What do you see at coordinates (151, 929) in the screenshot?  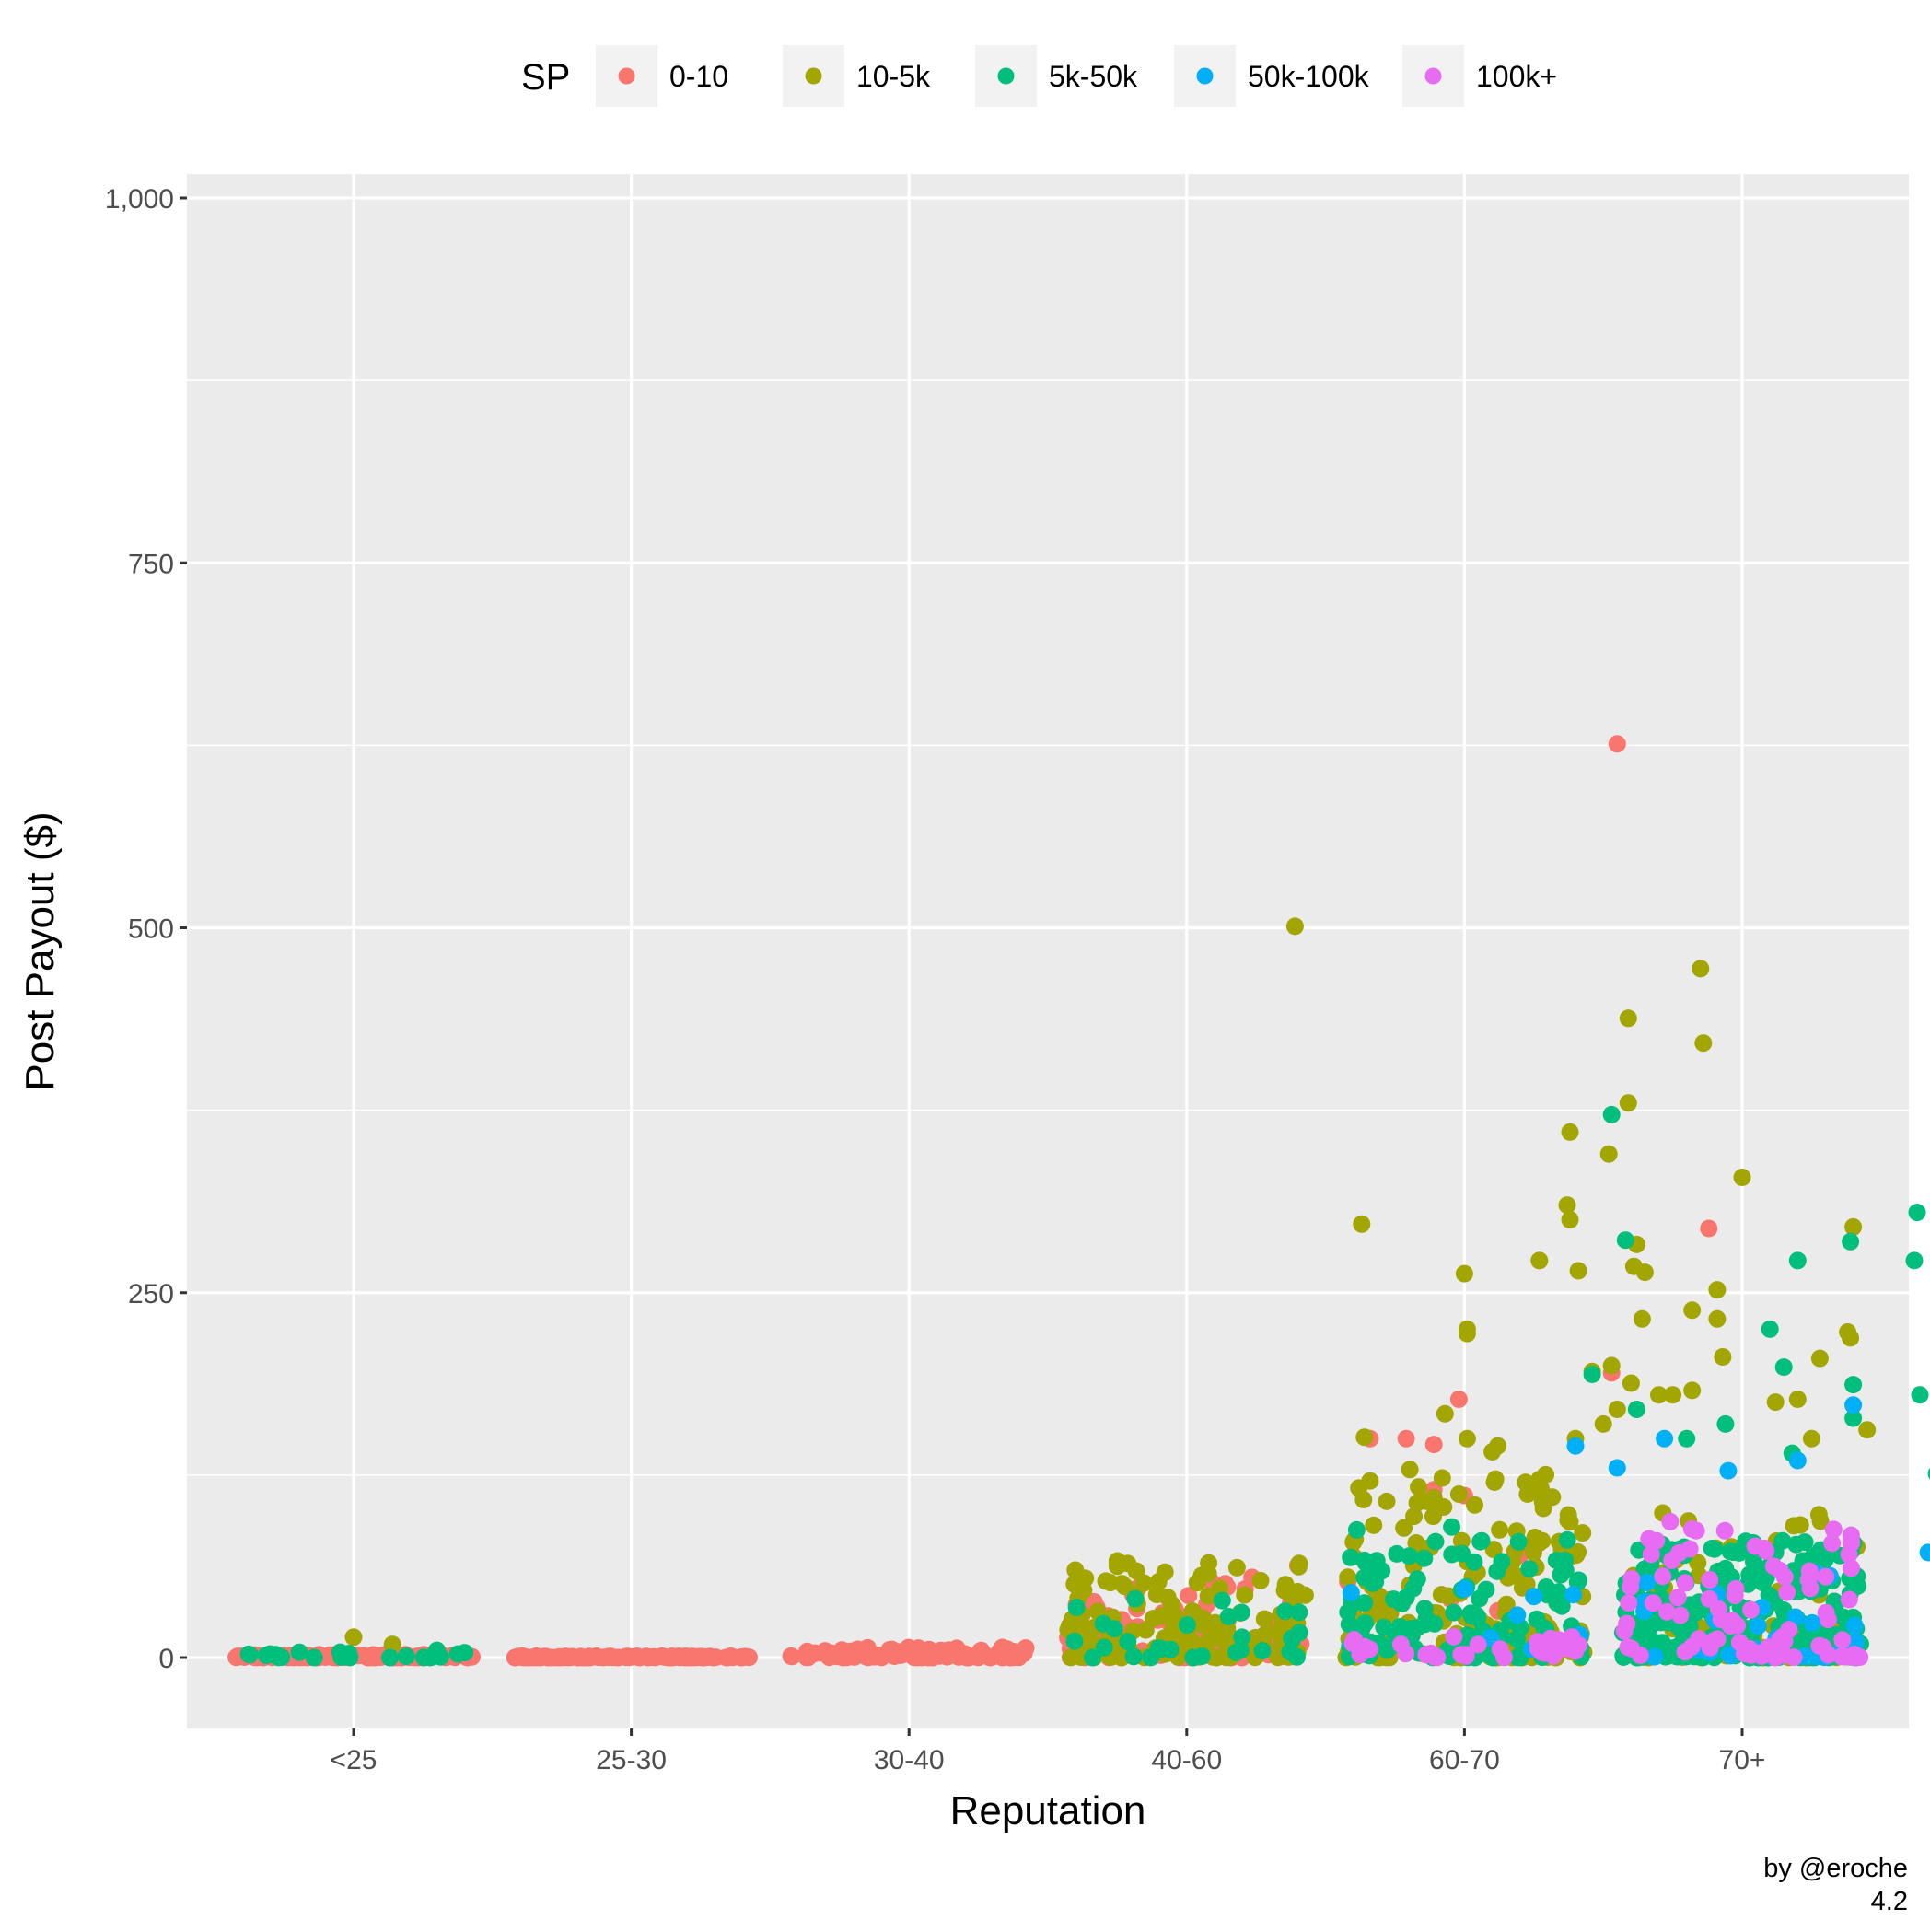 I see `y-tick-label: 500` at bounding box center [151, 929].